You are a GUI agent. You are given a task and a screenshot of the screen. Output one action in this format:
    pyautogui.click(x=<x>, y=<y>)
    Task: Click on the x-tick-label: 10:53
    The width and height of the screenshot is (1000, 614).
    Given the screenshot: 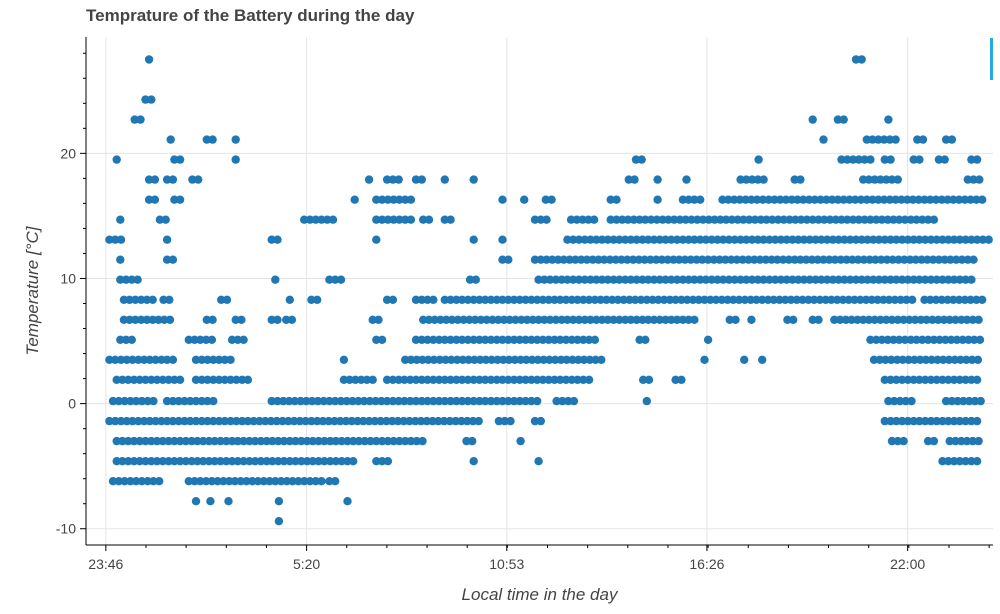 What is the action you would take?
    pyautogui.click(x=506, y=564)
    